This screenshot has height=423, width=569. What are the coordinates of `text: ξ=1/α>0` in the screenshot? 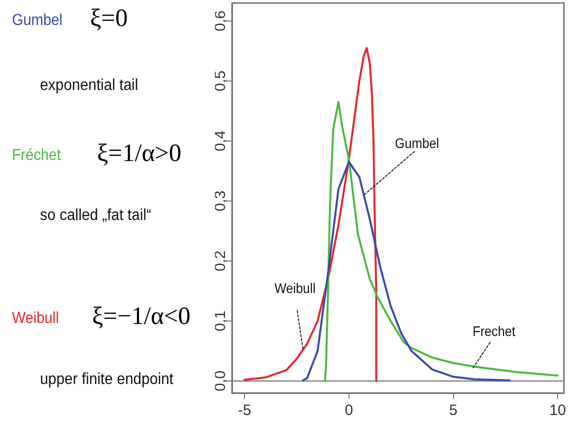 It's located at (139, 153).